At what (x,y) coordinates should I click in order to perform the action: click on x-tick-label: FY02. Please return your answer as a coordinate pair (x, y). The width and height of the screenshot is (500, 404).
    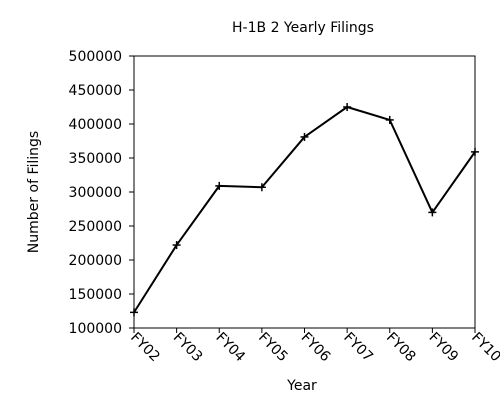
    Looking at the image, I should click on (145, 348).